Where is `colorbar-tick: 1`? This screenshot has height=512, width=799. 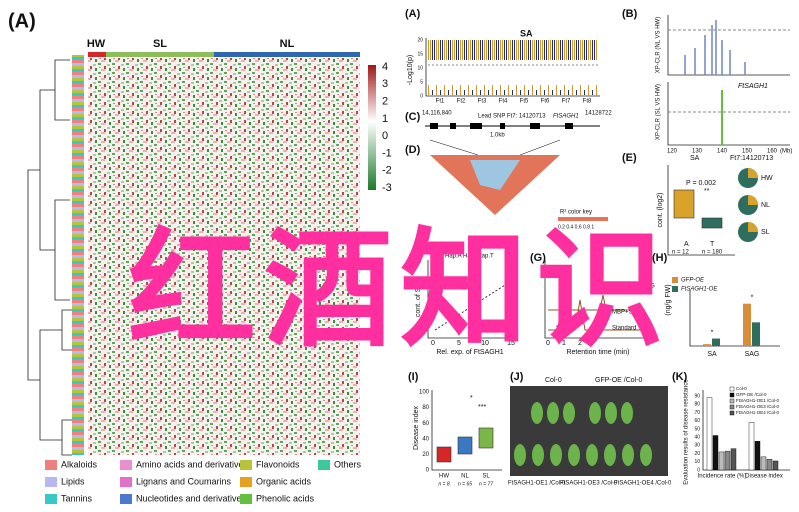 colorbar-tick: 1 is located at coordinates (385, 119).